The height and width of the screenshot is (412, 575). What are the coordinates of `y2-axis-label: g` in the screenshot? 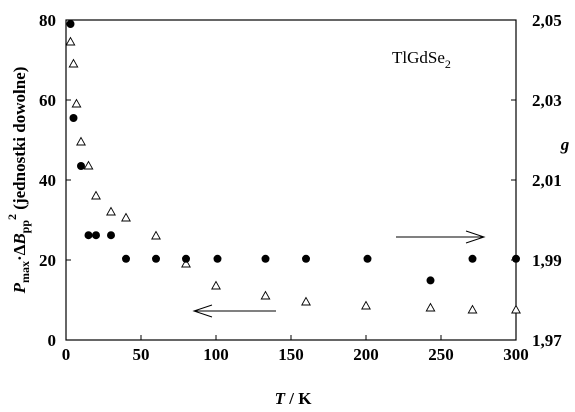 It's located at (565, 144).